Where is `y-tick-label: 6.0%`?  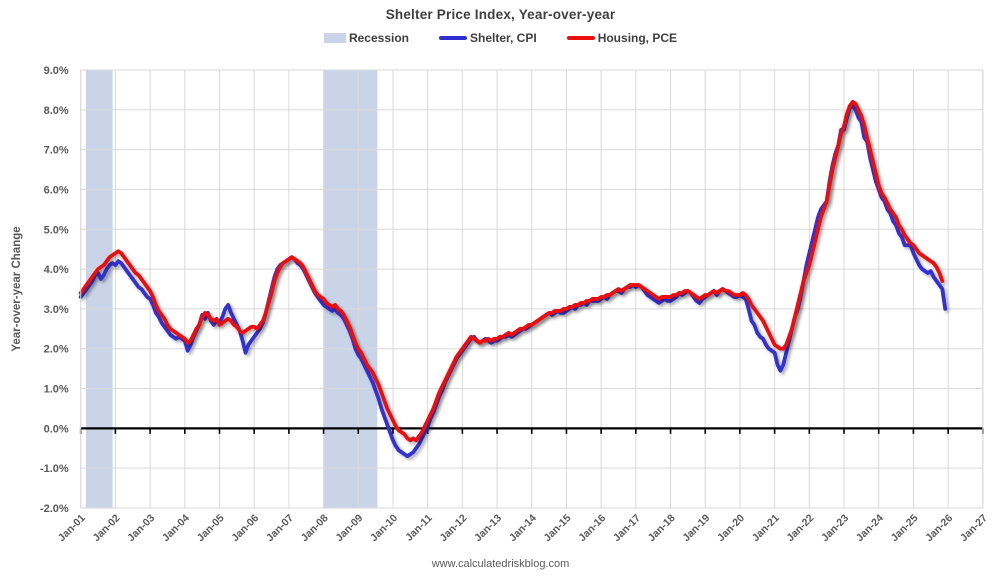 y-tick-label: 6.0% is located at coordinates (56, 190).